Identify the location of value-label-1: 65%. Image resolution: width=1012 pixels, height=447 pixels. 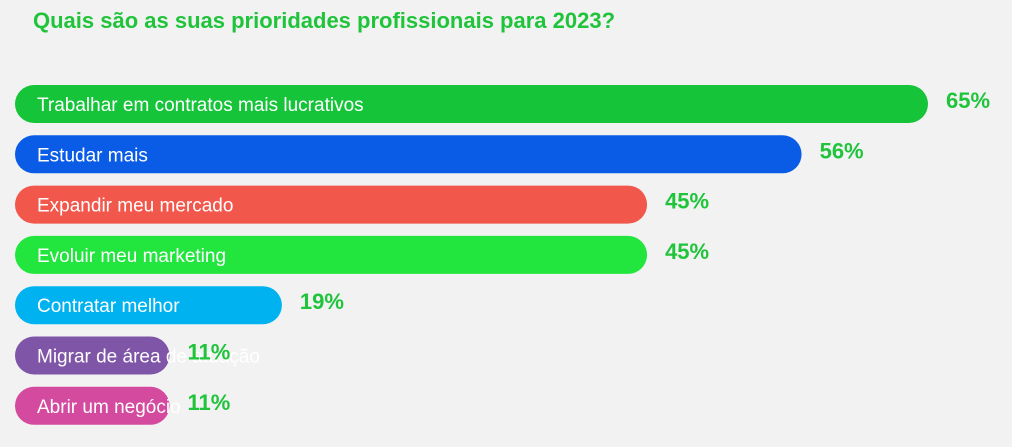
(968, 100).